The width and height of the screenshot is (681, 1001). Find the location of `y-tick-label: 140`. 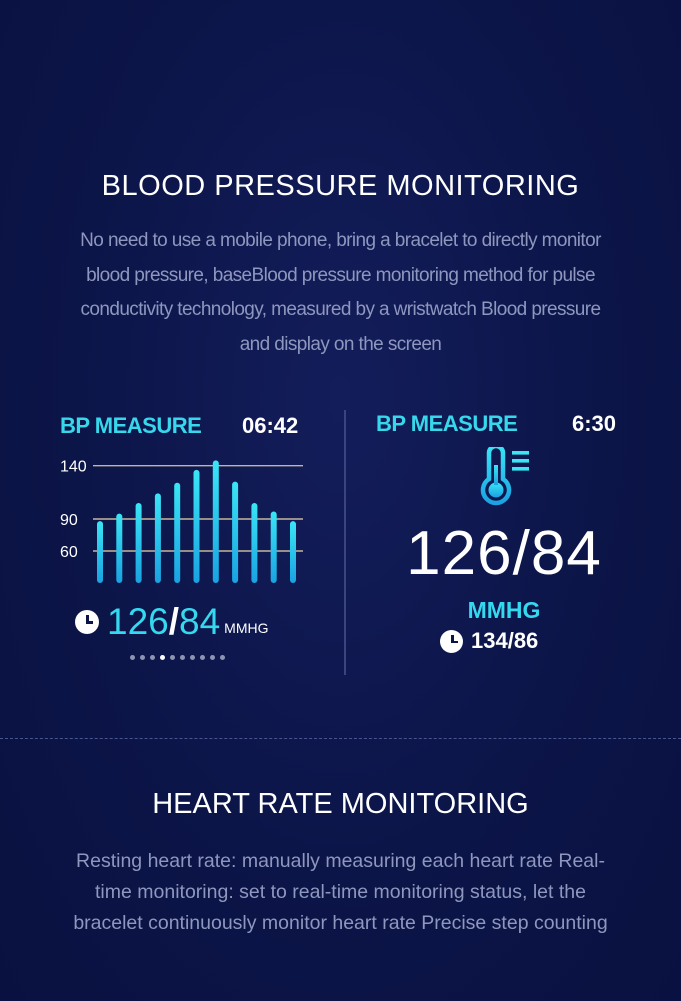

y-tick-label: 140 is located at coordinates (73, 467).